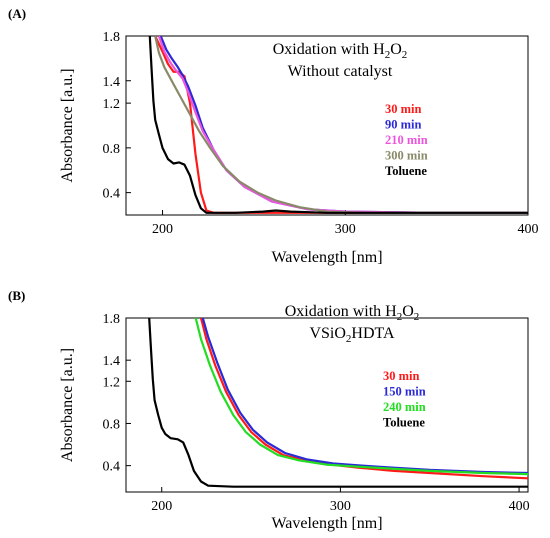 This screenshot has width=550, height=538. Describe the element at coordinates (403, 125) in the screenshot. I see `legend-entry: 90 min` at that location.